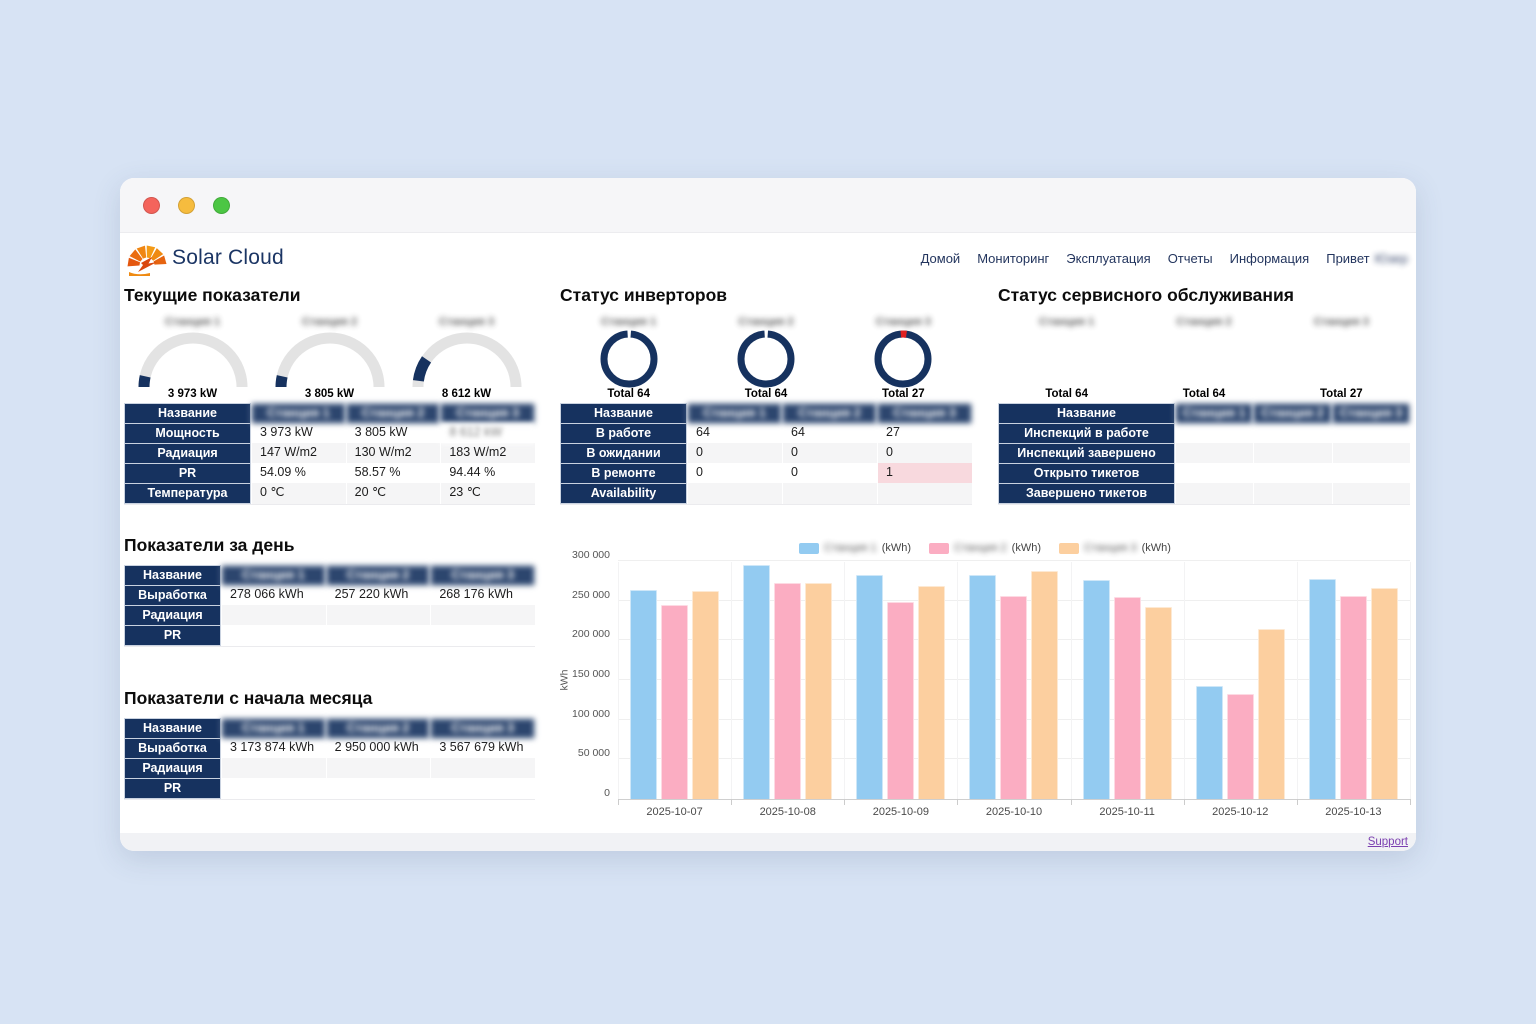 The image size is (1536, 1024). What do you see at coordinates (924, 433) in the screenshot?
I see `table-cell: 27` at bounding box center [924, 433].